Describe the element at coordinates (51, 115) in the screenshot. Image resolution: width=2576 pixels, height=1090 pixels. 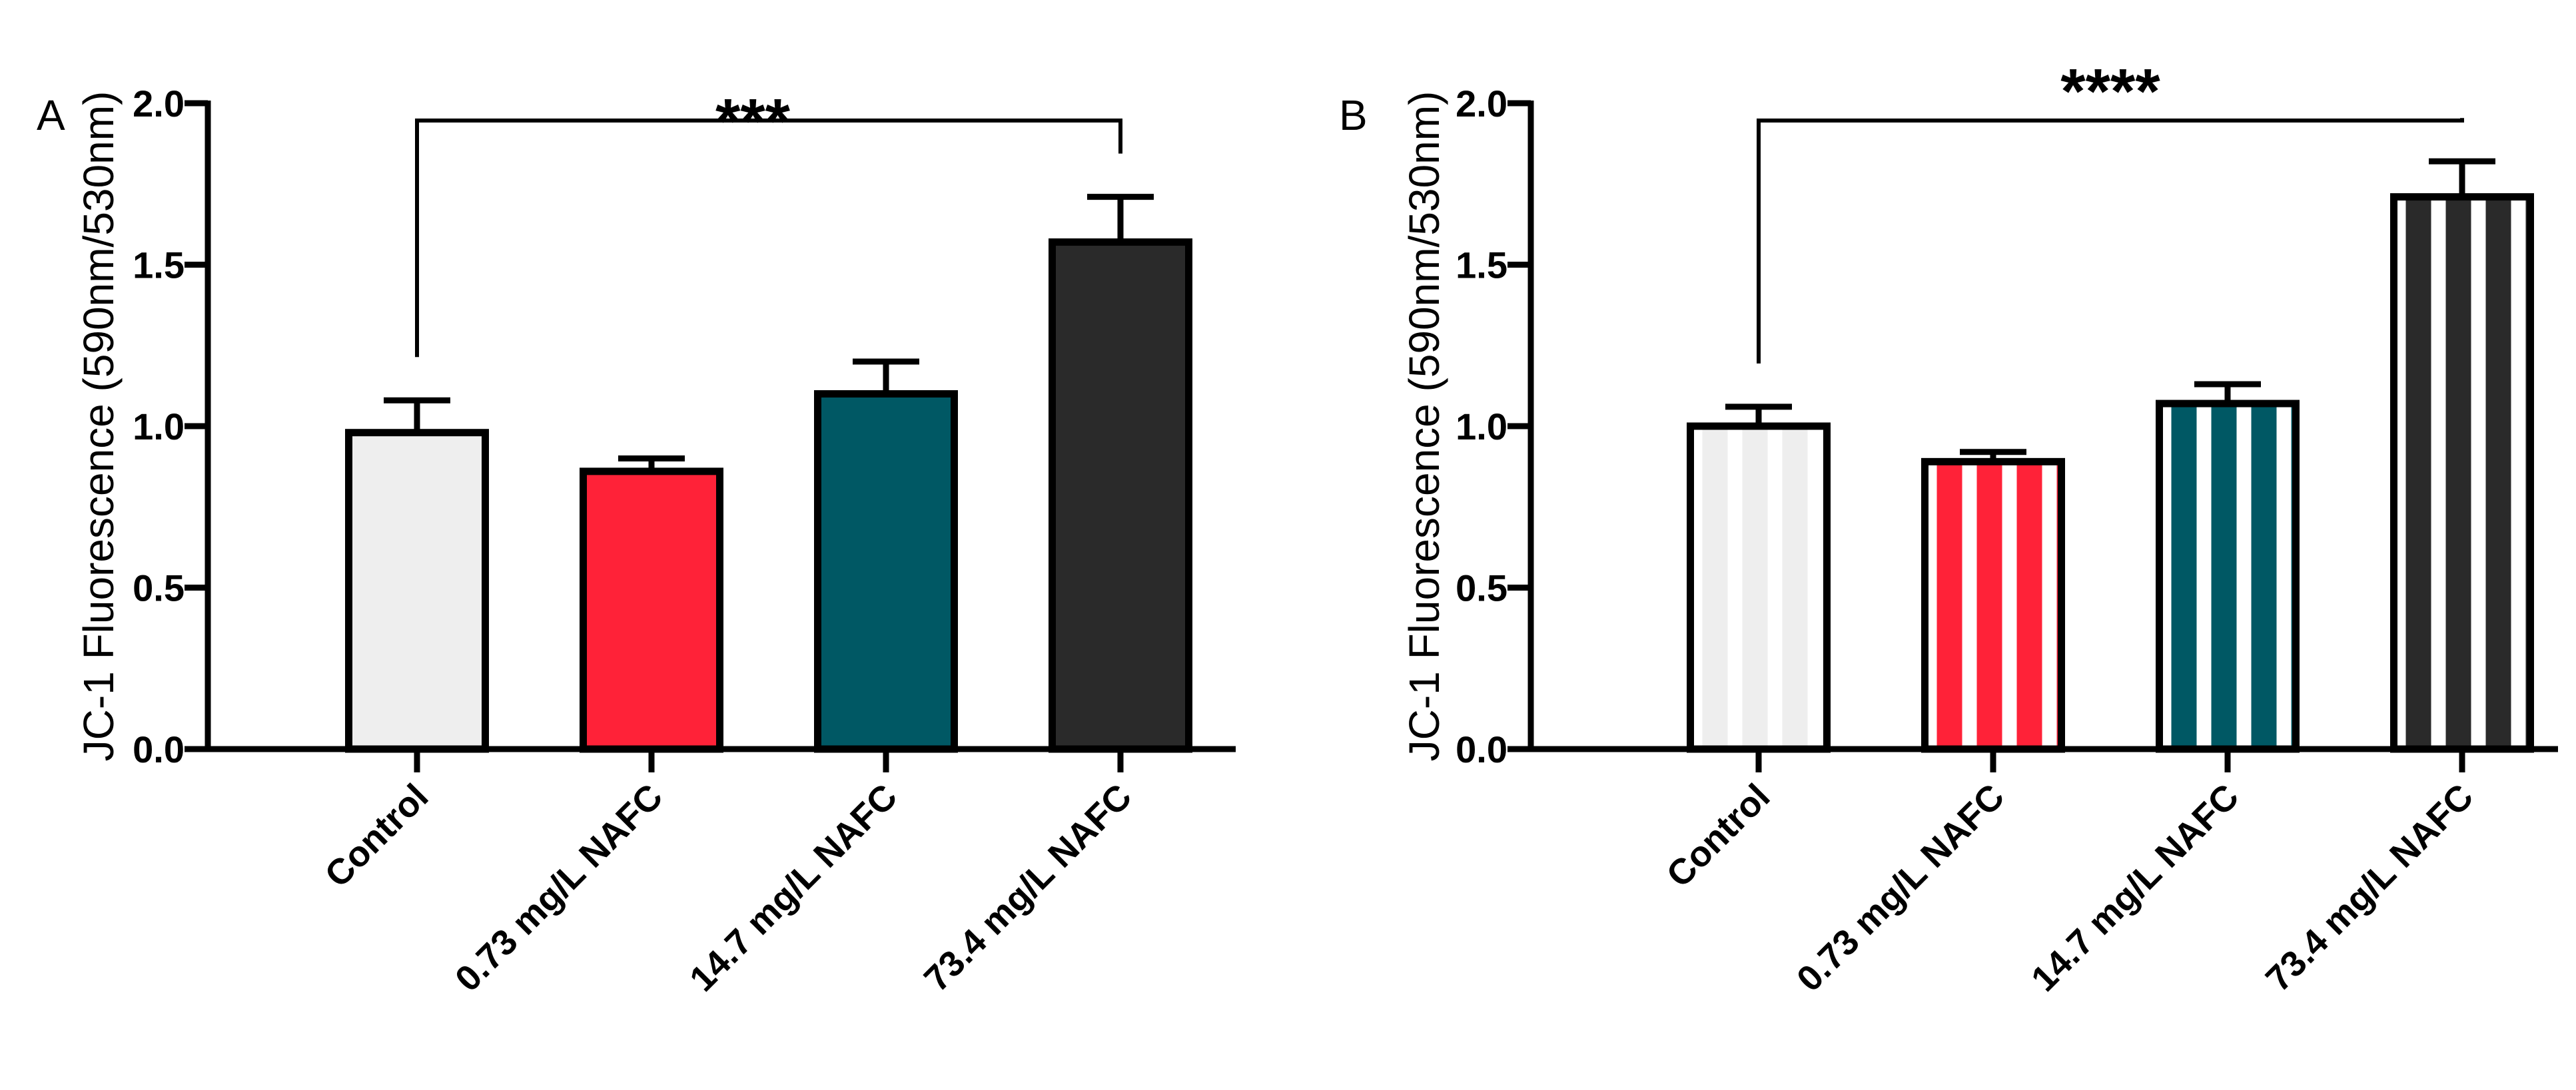
I see `panel-letter: A` at that location.